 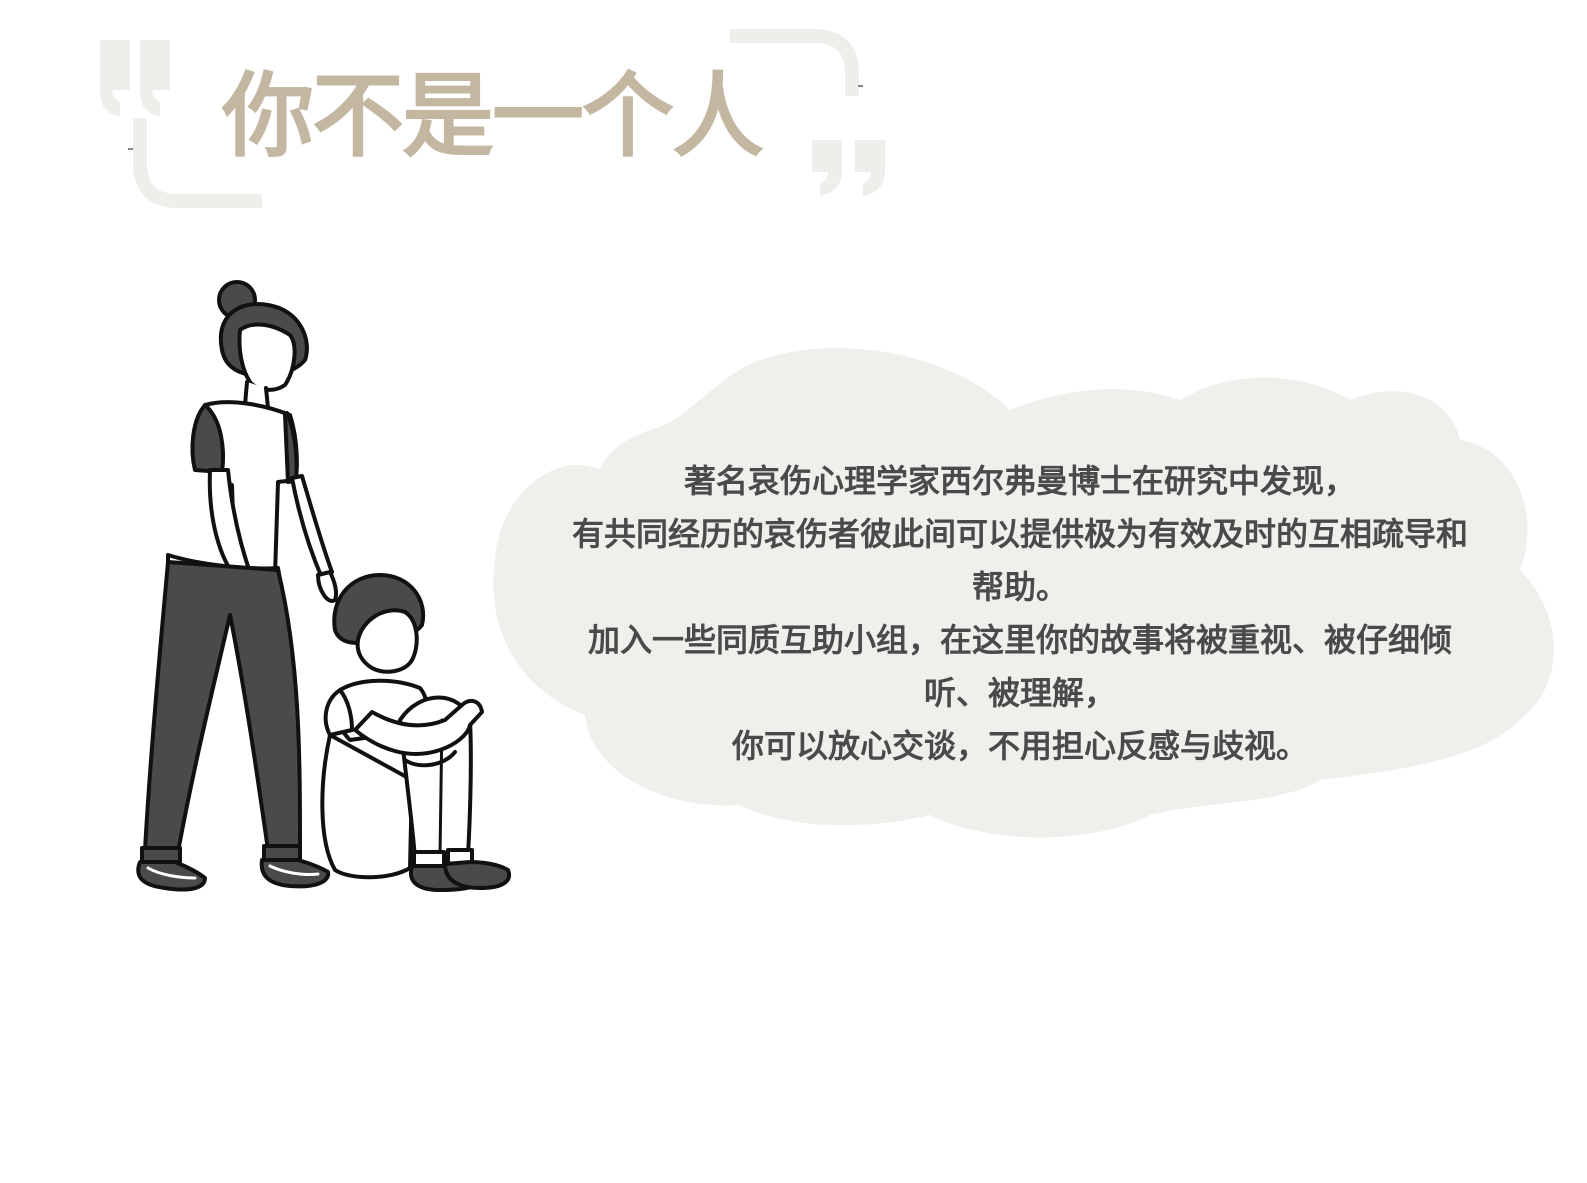 What do you see at coordinates (135, 78) in the screenshot?
I see `open-quote-icon` at bounding box center [135, 78].